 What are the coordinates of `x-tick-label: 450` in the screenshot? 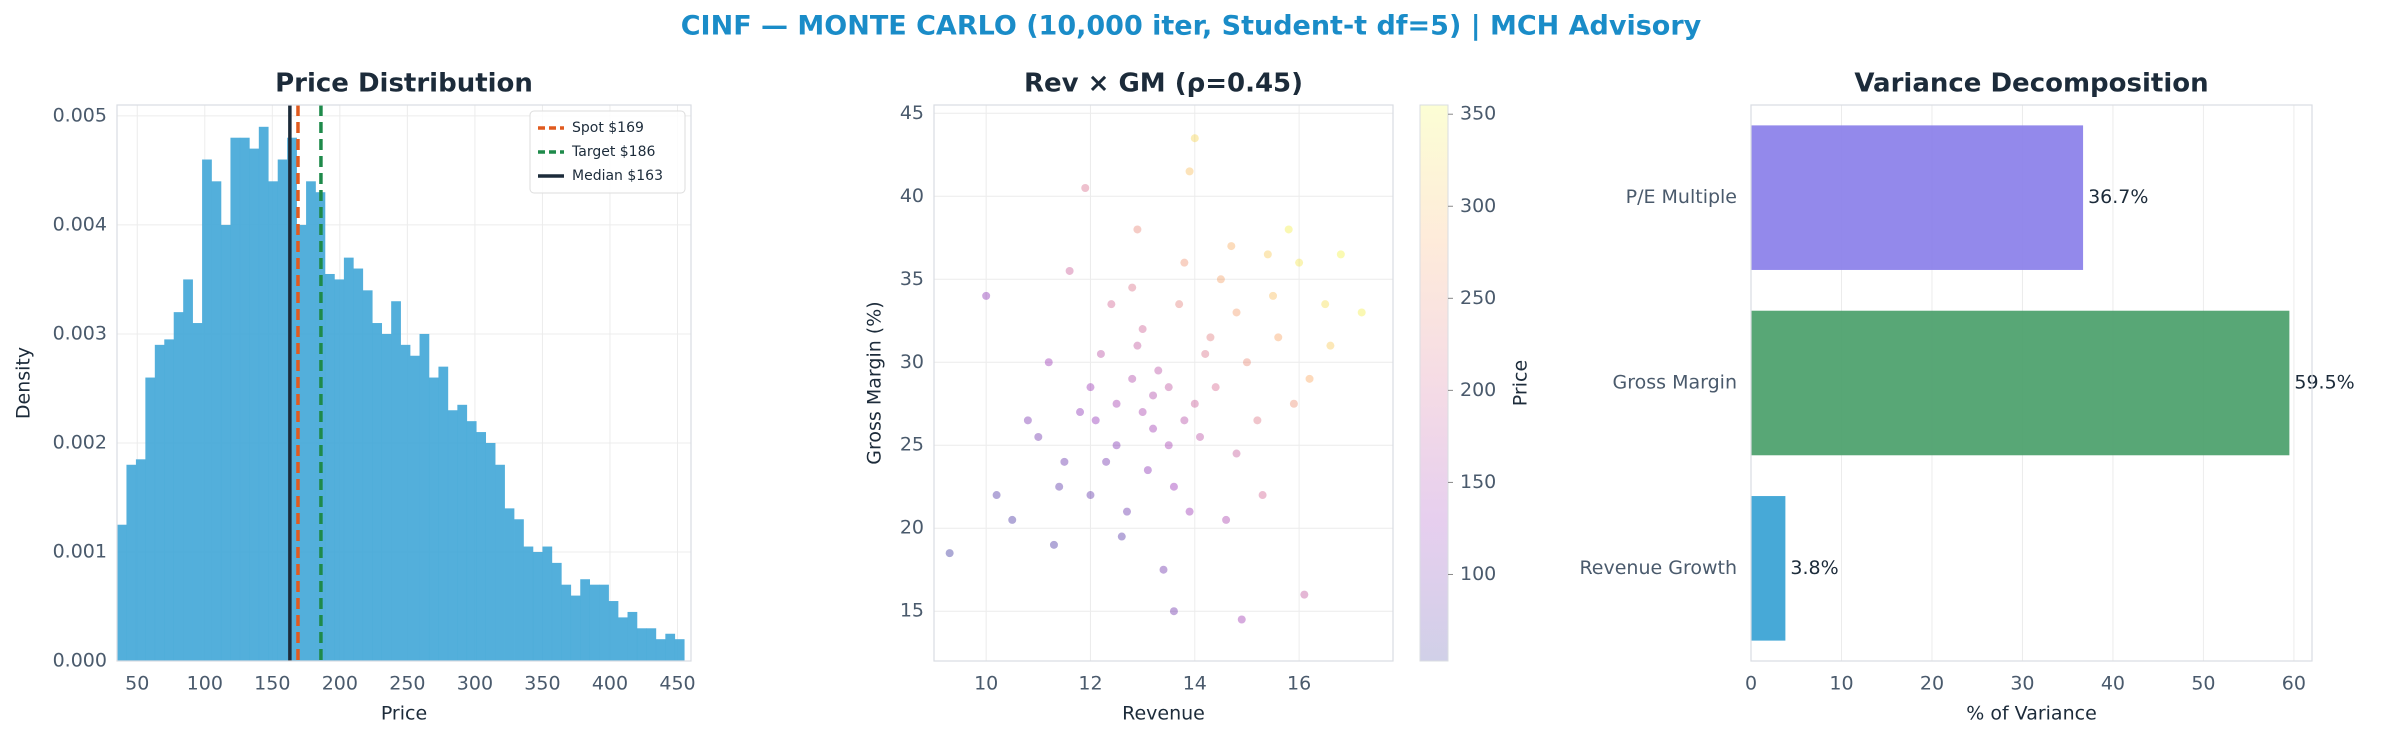 It's located at (677, 684).